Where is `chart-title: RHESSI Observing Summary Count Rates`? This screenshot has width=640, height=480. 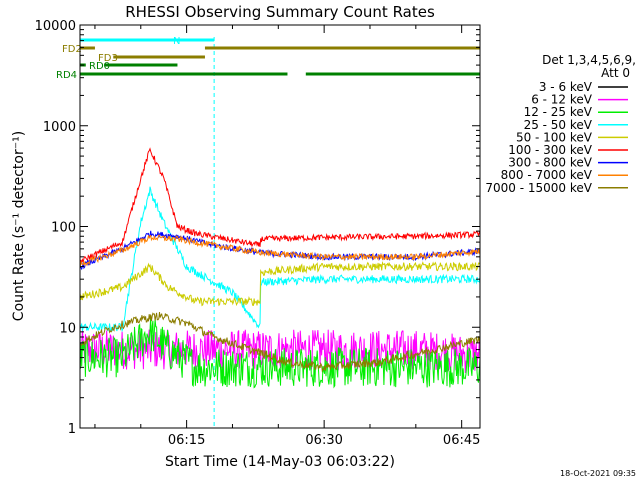 chart-title: RHESSI Observing Summary Count Rates is located at coordinates (280, 12).